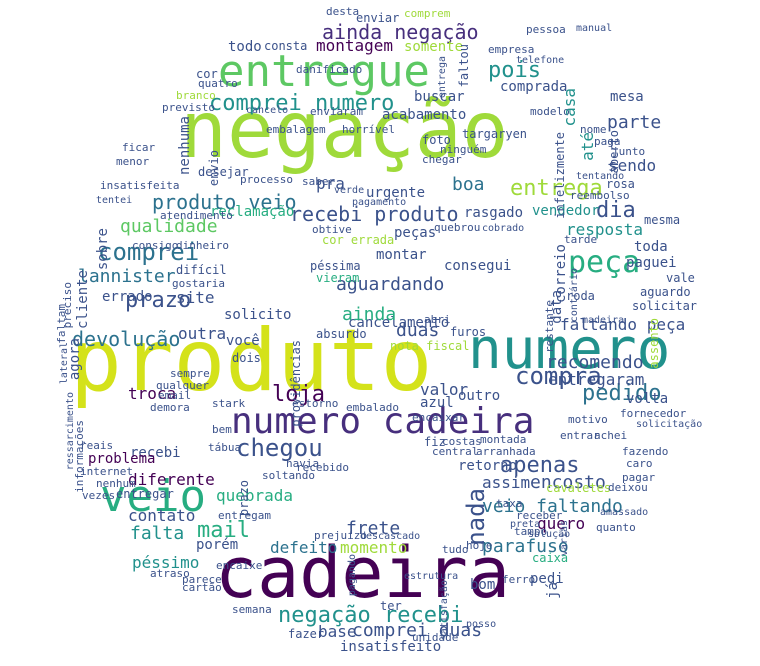 The image size is (760, 666). I want to click on word-nota-fiscal: nota fiscal, so click(430, 346).